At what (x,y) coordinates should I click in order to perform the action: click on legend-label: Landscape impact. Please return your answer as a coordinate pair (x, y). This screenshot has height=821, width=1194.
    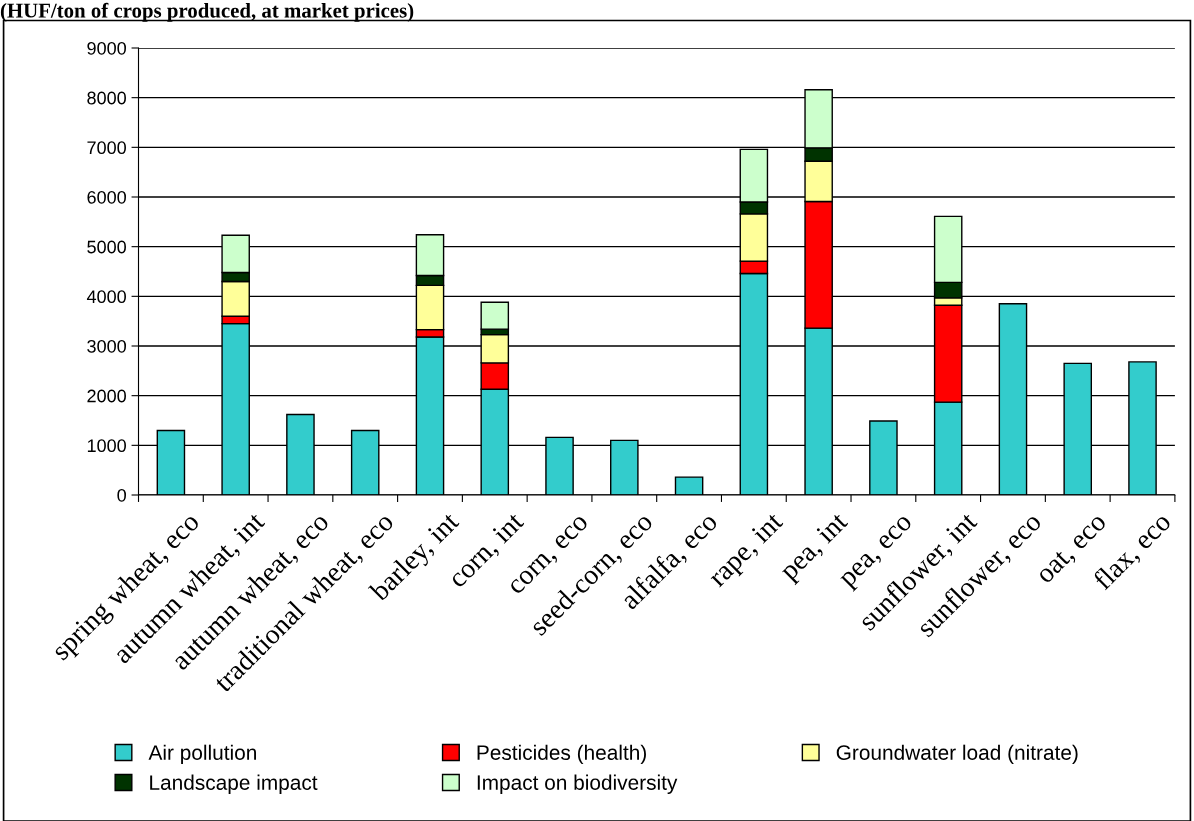
    Looking at the image, I should click on (234, 784).